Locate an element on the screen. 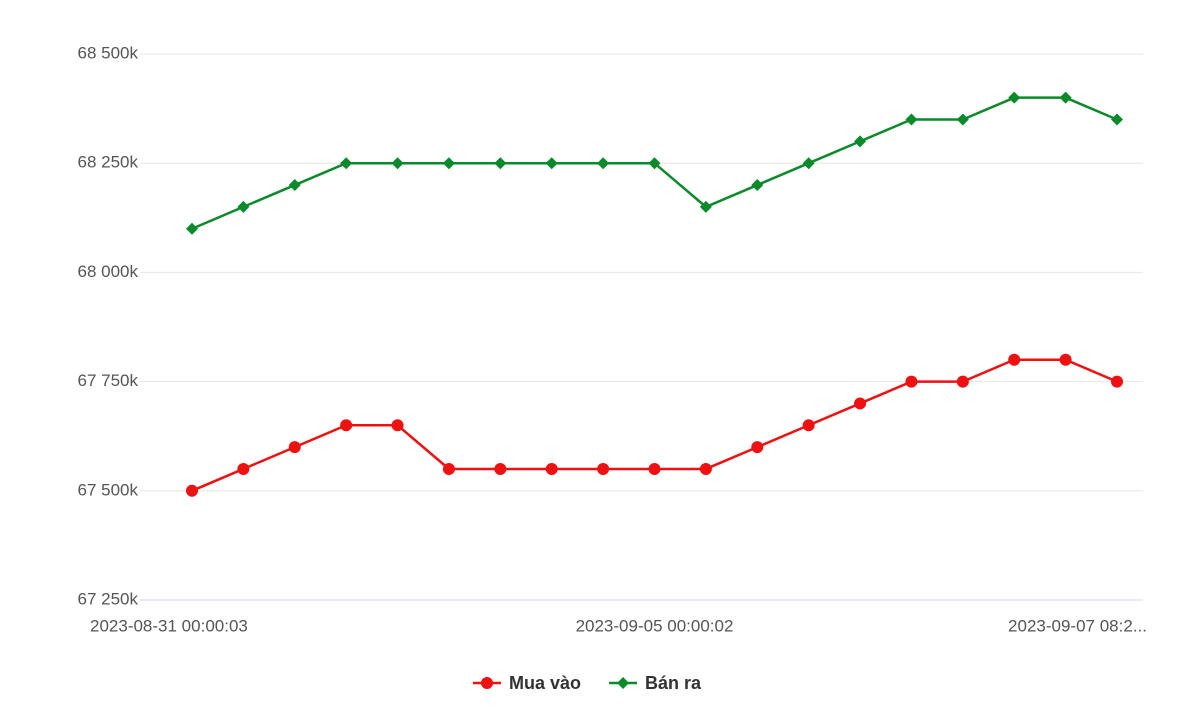 This screenshot has width=1200, height=725. y-tick-label: 67 750k is located at coordinates (108, 380).